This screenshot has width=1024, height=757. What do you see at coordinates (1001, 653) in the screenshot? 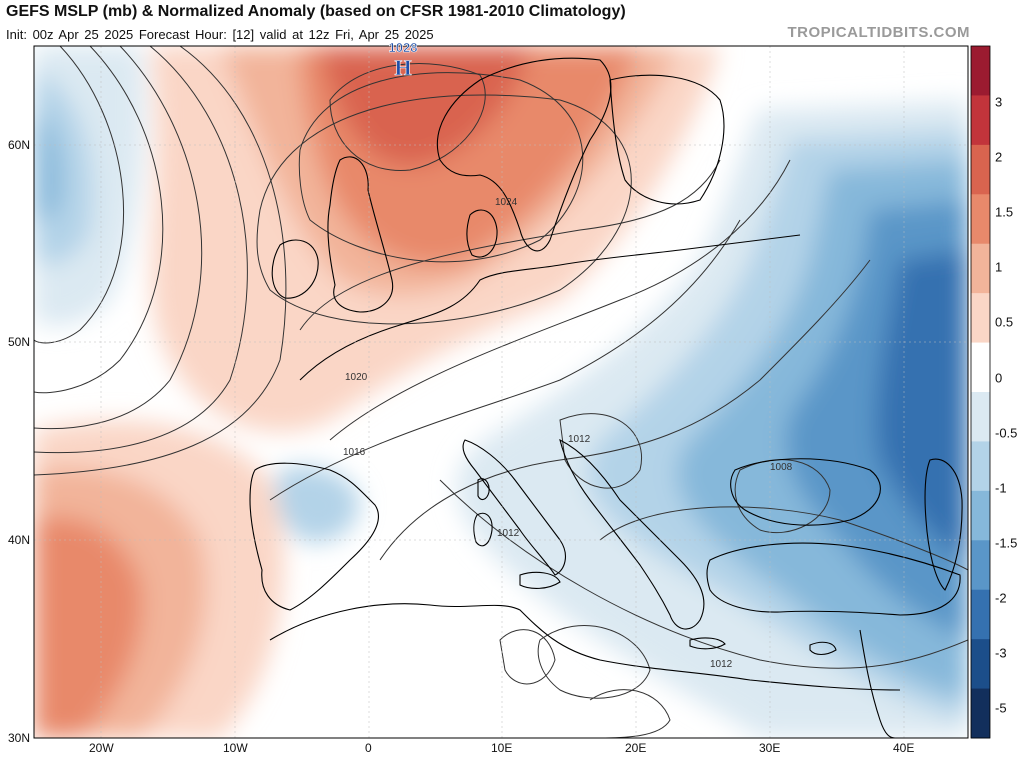
I see `colorbar-label: -3` at bounding box center [1001, 653].